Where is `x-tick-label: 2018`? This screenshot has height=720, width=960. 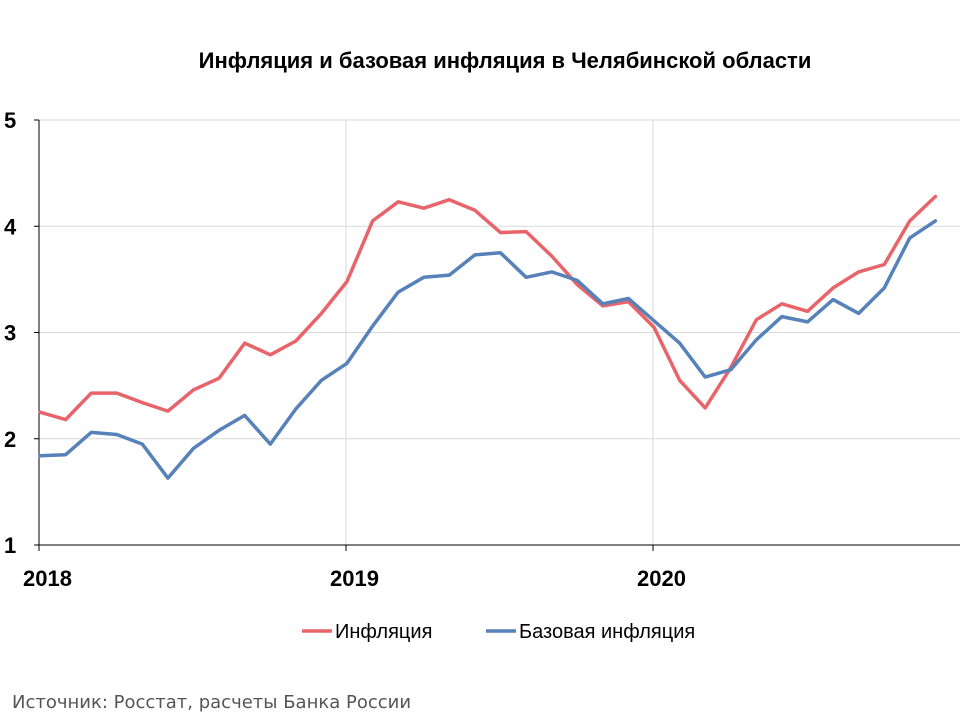
x-tick-label: 2018 is located at coordinates (47, 578).